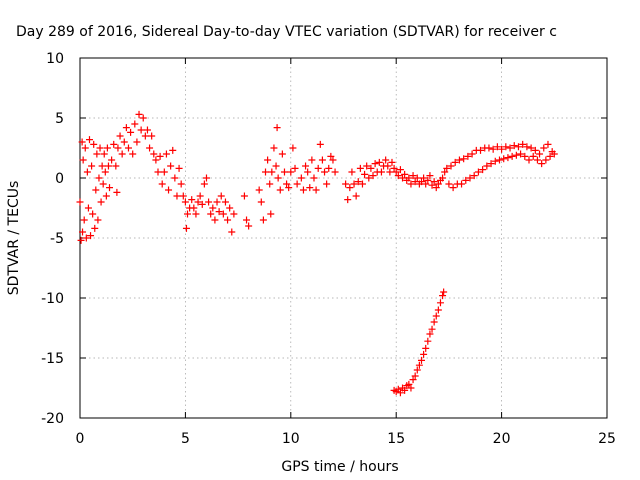 This screenshot has width=640, height=480. I want to click on y-tick-label-10: 10, so click(55, 59).